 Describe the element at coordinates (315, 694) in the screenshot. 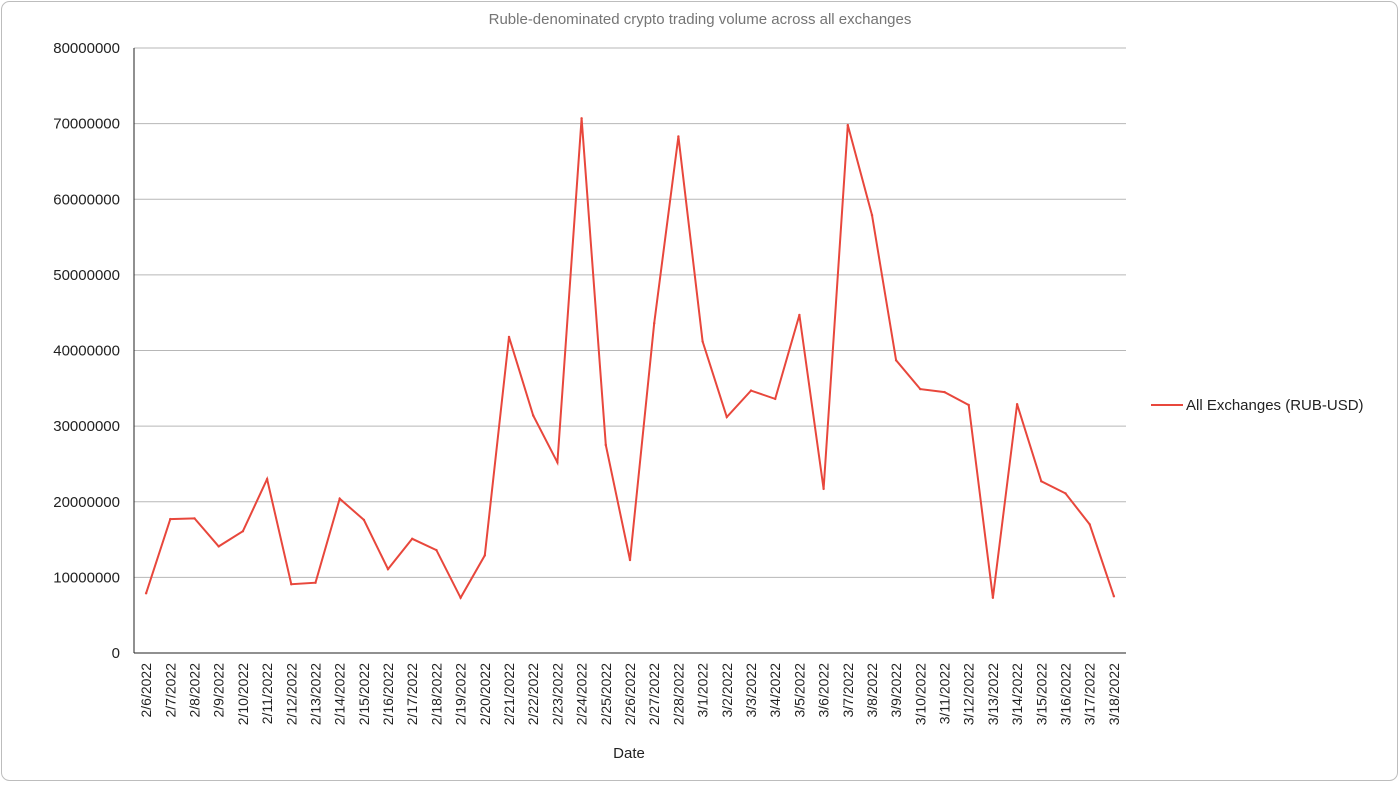

I see `x-tick-label: 2/13/2022` at that location.